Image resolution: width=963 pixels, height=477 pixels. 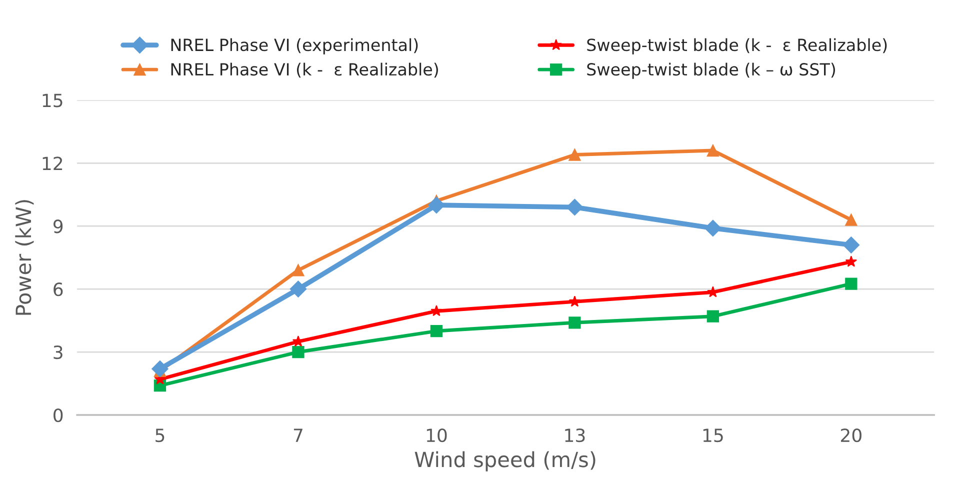 I want to click on legend-label: NREL Phase VI (experimental), so click(x=294, y=46).